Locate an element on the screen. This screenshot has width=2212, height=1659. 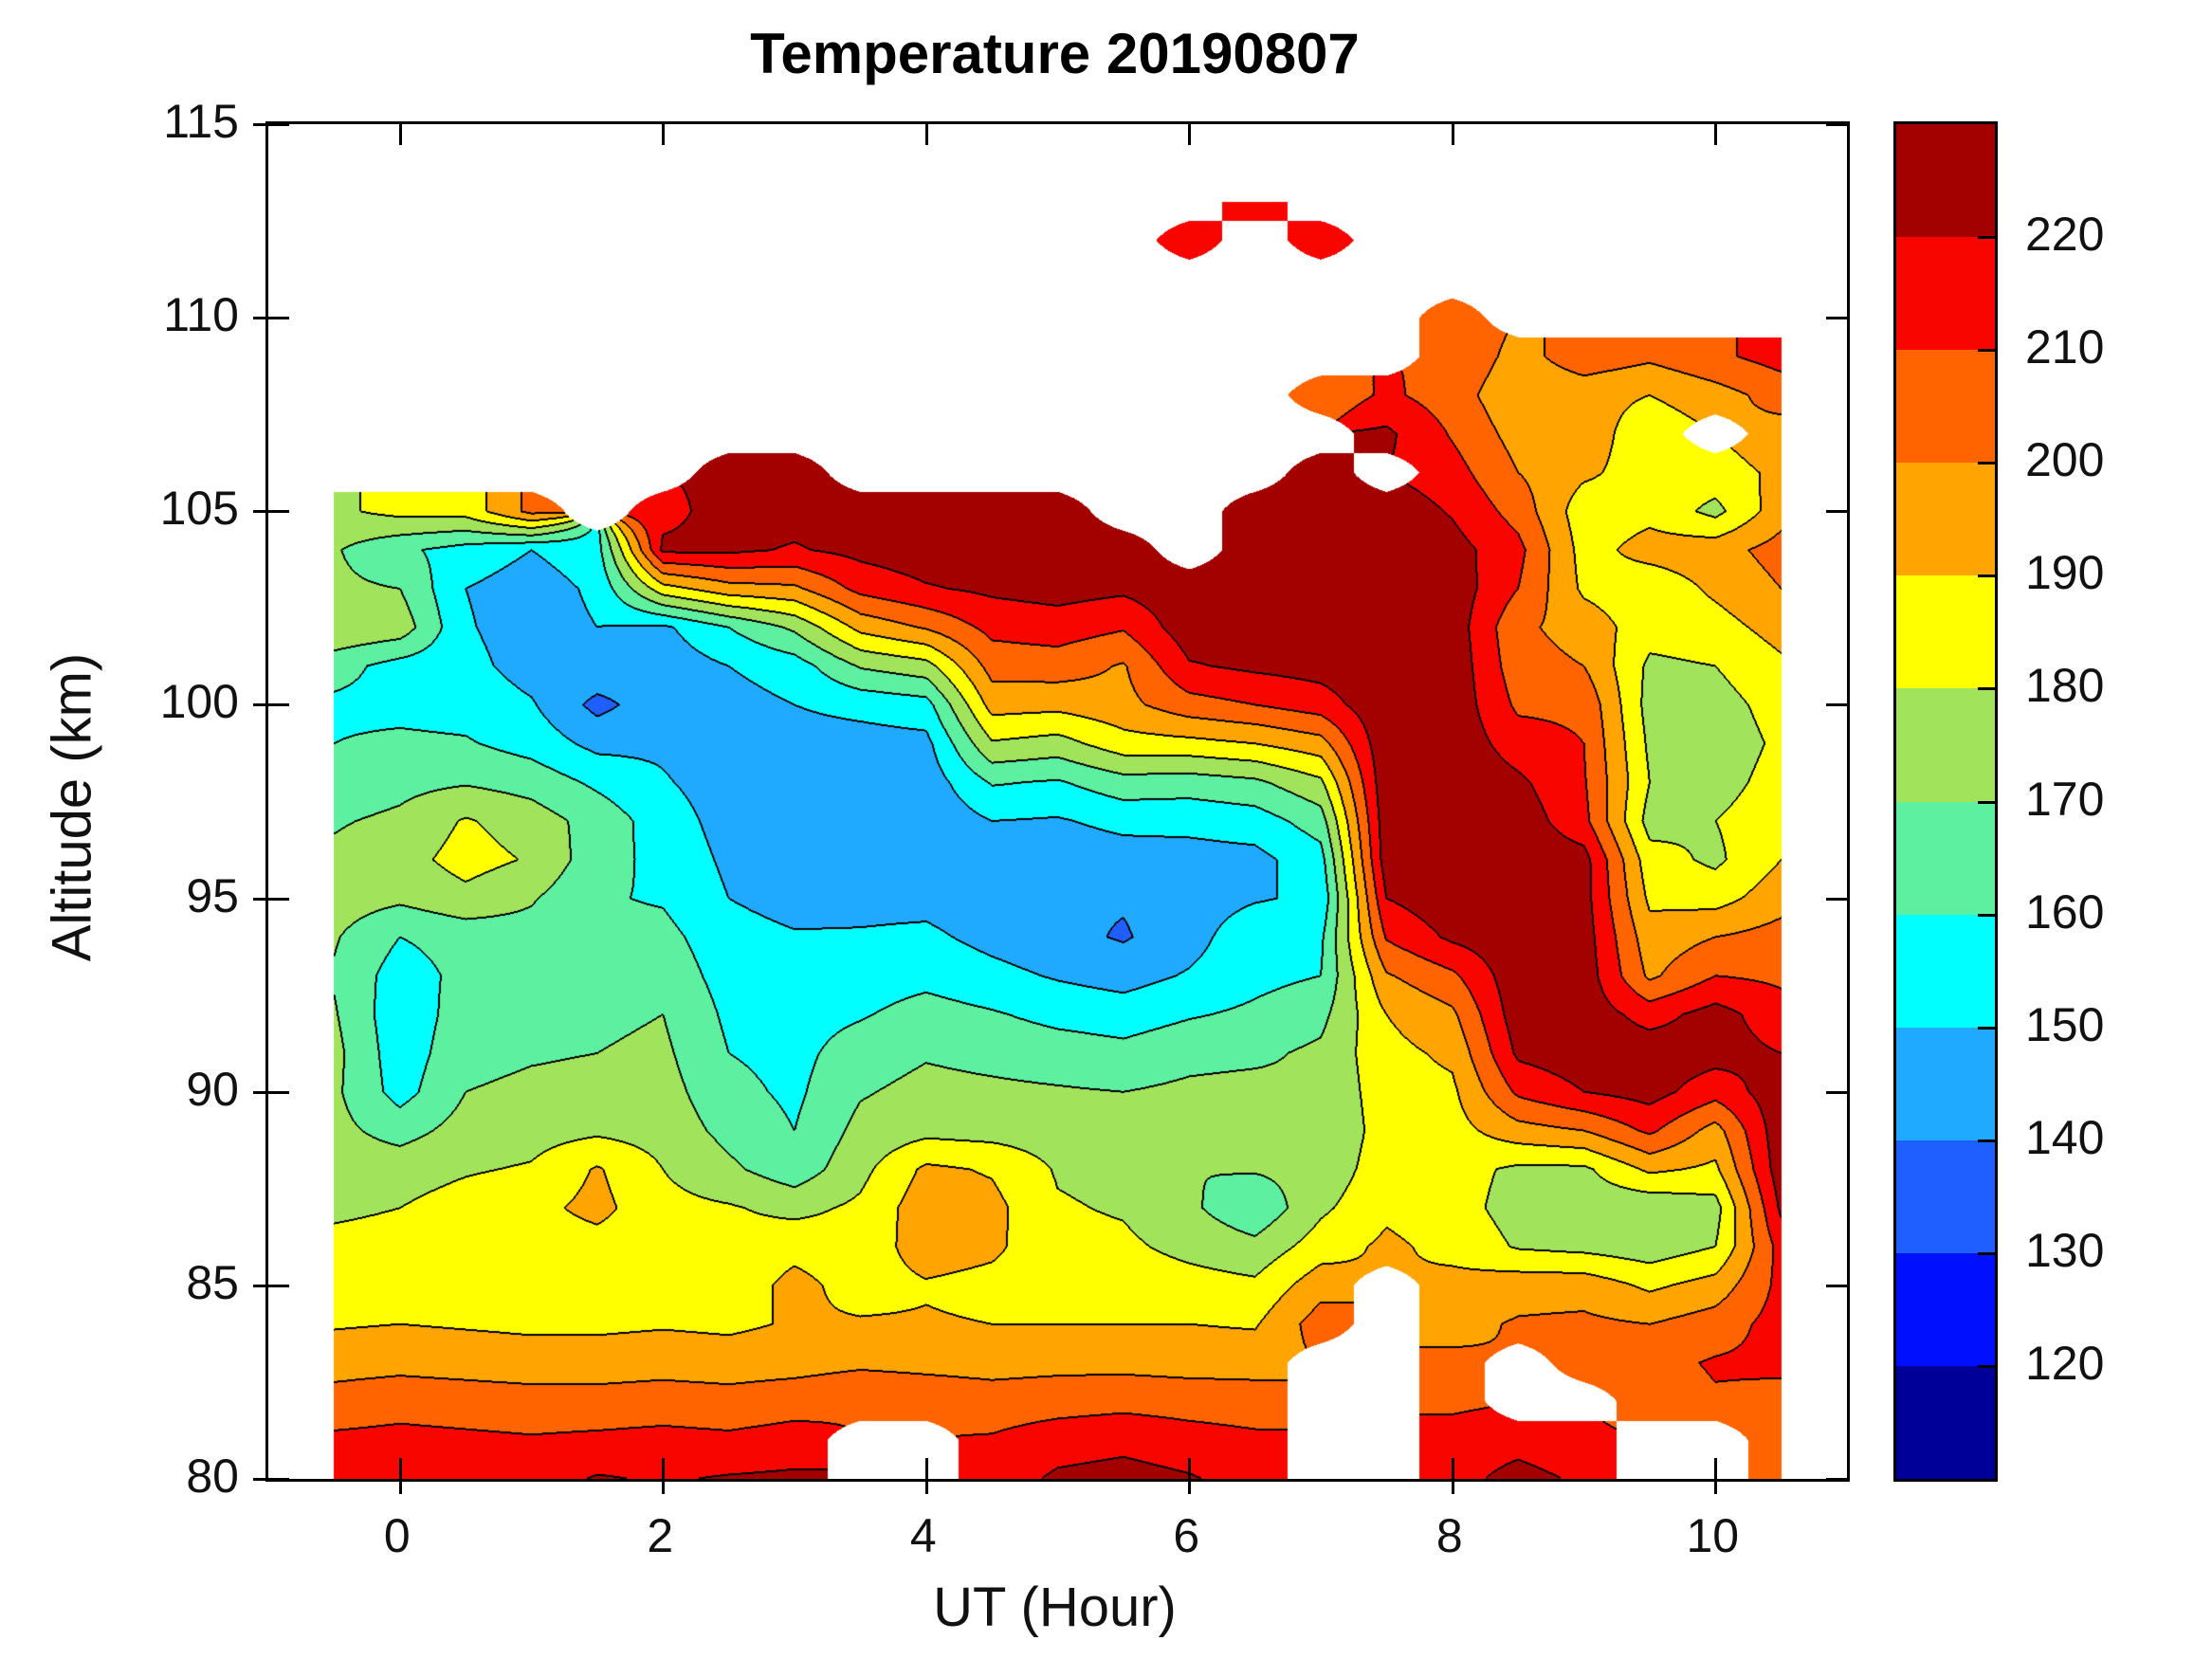
x-tick-label: 4 is located at coordinates (923, 1535).